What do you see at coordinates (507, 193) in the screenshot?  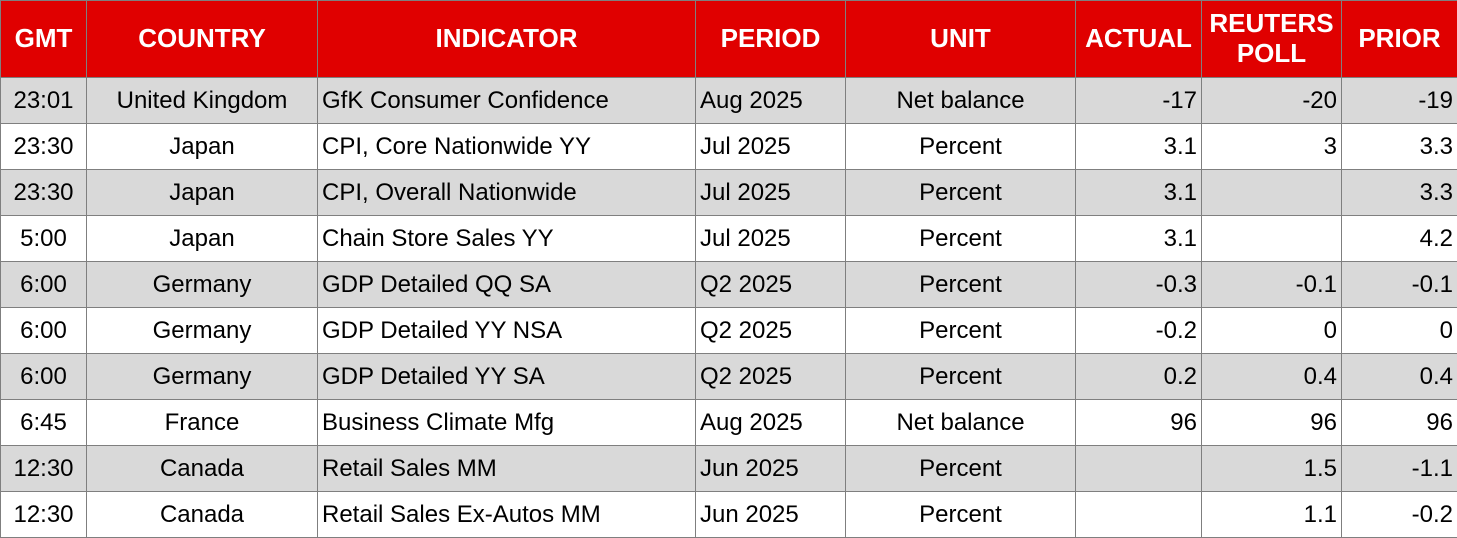 I see `cell-indicator: CPI, Overall Nationwide` at bounding box center [507, 193].